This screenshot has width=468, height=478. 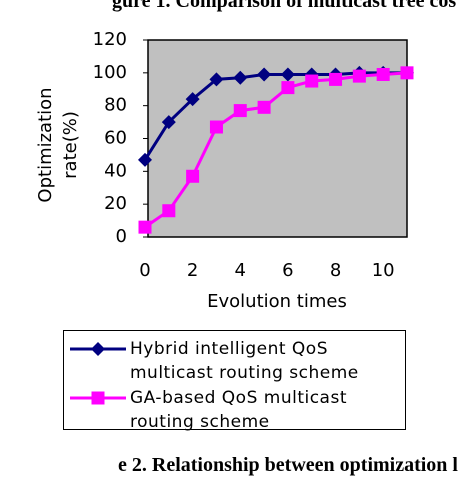 I want to click on y-tick-label: 80, so click(x=115, y=105).